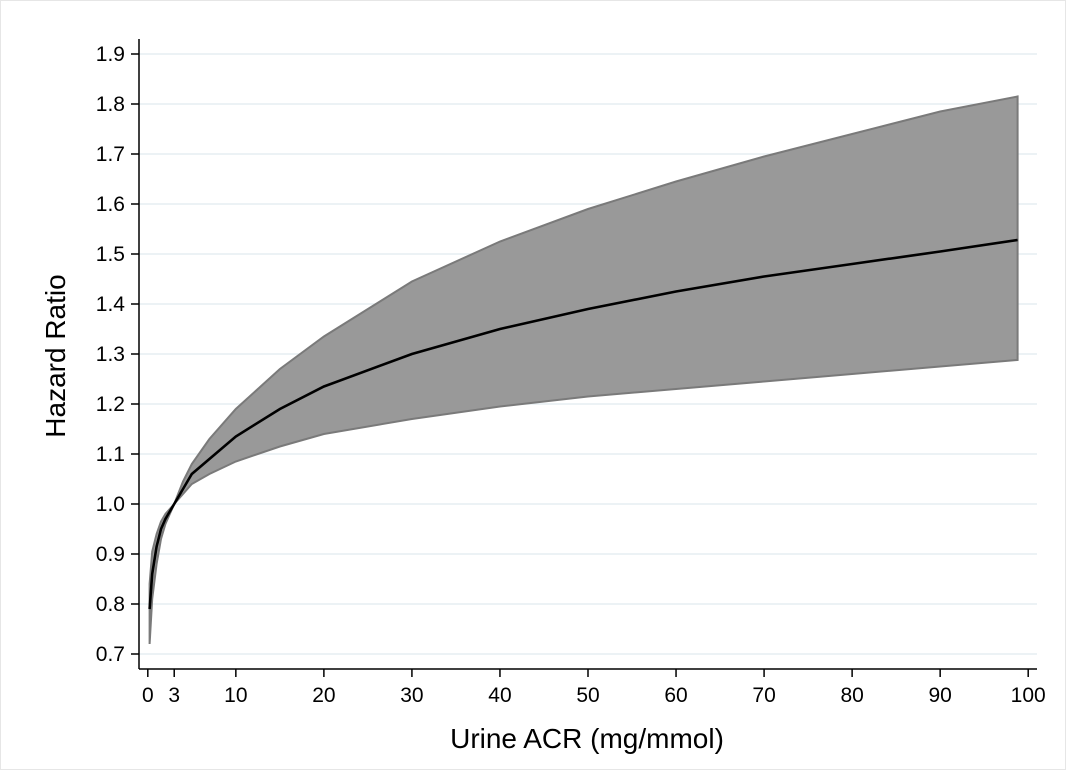 This screenshot has height=771, width=1066. What do you see at coordinates (110, 204) in the screenshot?
I see `y-tick-label: 1.6` at bounding box center [110, 204].